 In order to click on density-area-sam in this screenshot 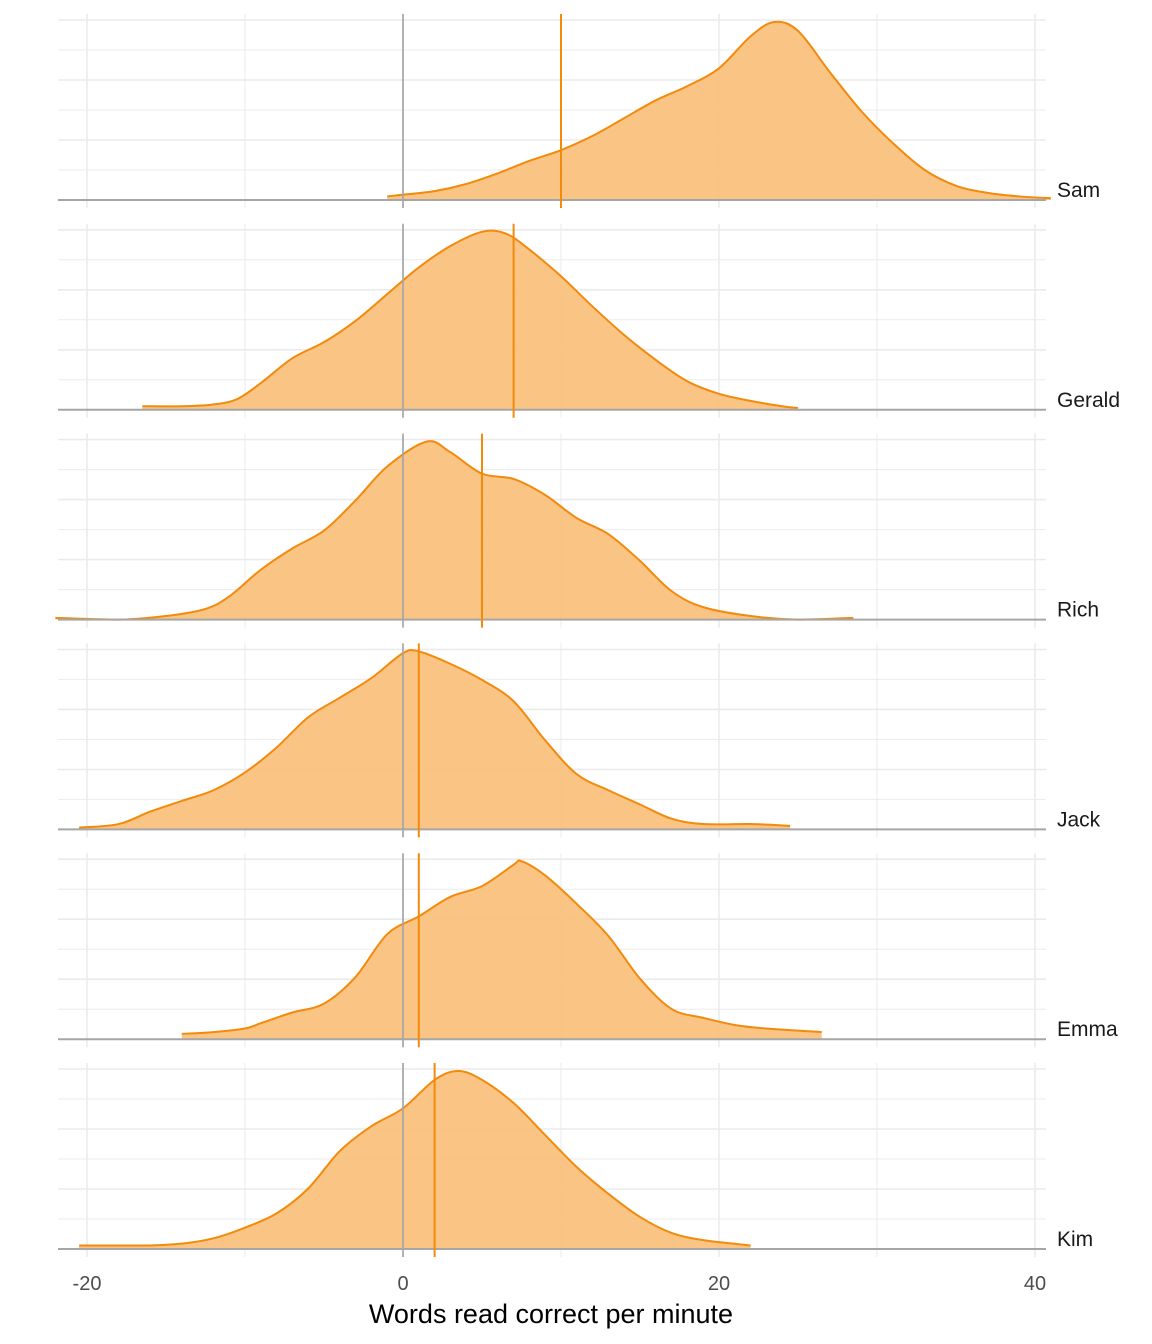, I will do `click(719, 111)`.